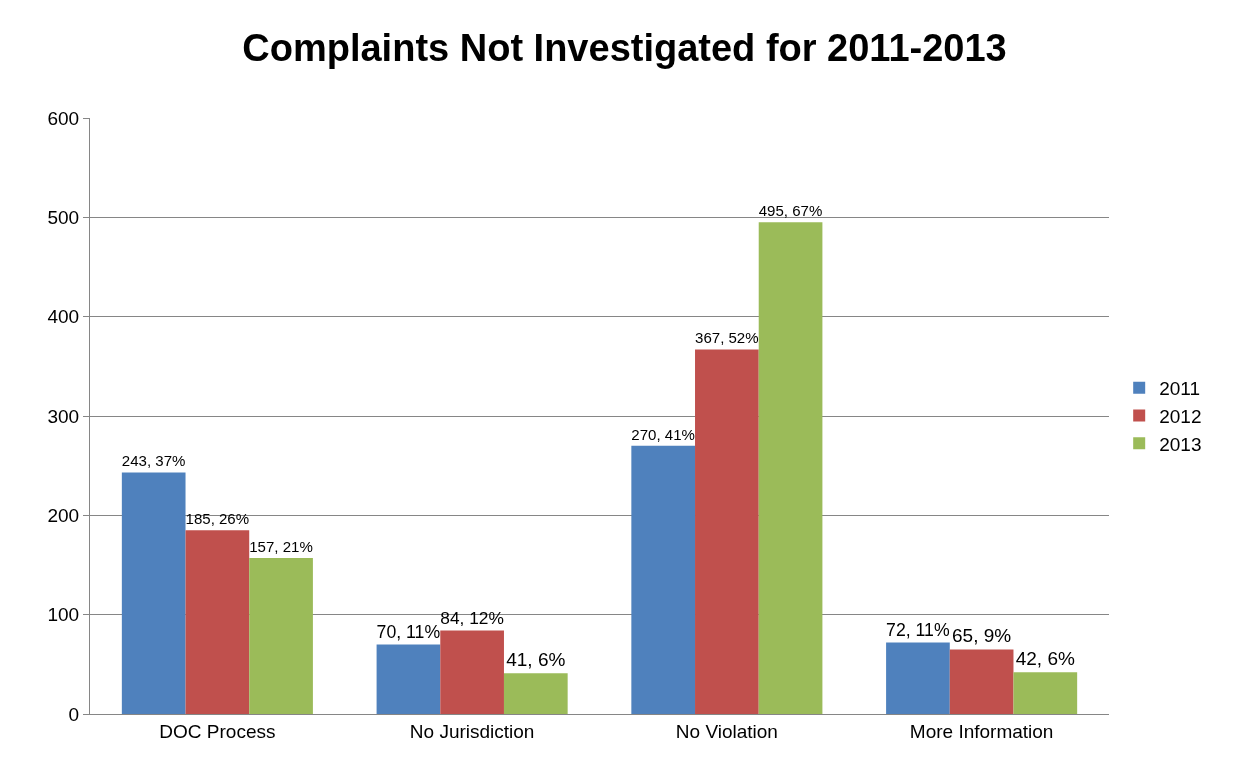 This screenshot has height=772, width=1249. Describe the element at coordinates (472, 617) in the screenshot. I see `data-label: 84, 12%` at that location.